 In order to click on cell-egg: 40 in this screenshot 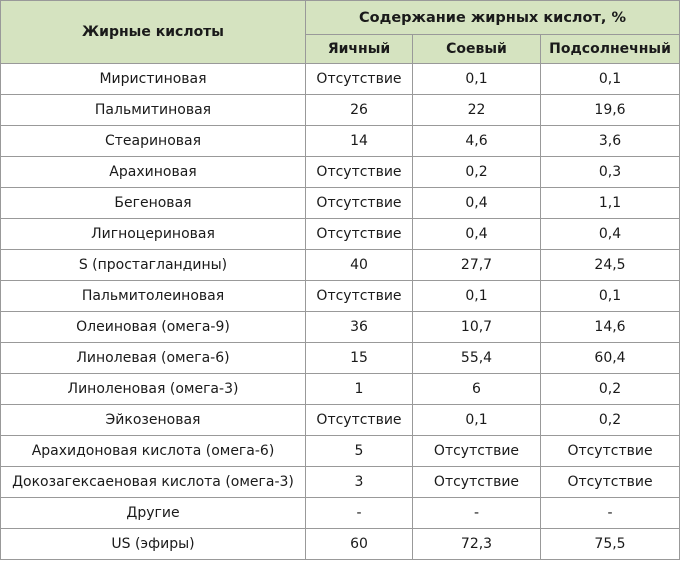, I will do `click(359, 265)`.